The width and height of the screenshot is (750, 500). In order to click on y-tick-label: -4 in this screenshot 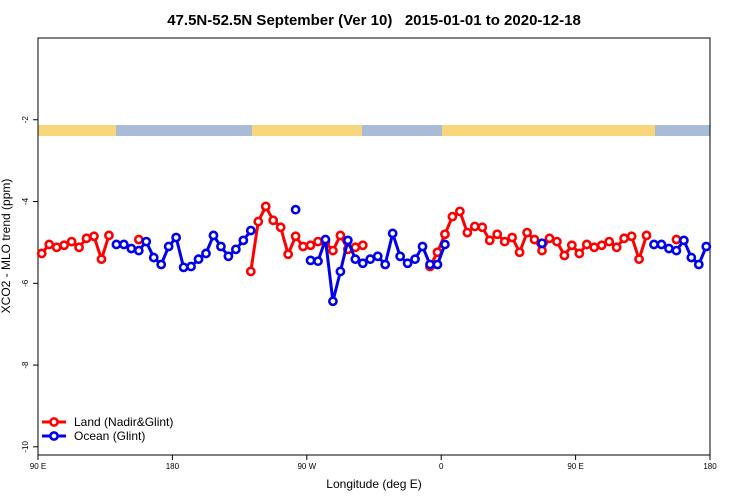, I will do `click(25, 201)`.